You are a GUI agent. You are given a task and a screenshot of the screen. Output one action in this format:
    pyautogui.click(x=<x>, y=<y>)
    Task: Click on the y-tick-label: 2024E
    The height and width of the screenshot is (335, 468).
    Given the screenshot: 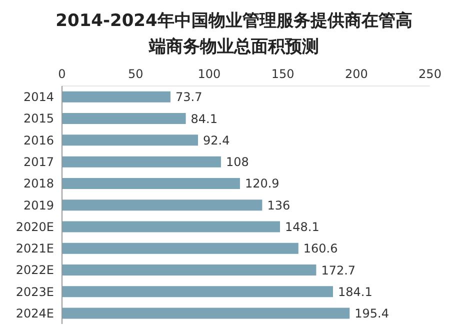 What is the action you would take?
    pyautogui.click(x=35, y=313)
    